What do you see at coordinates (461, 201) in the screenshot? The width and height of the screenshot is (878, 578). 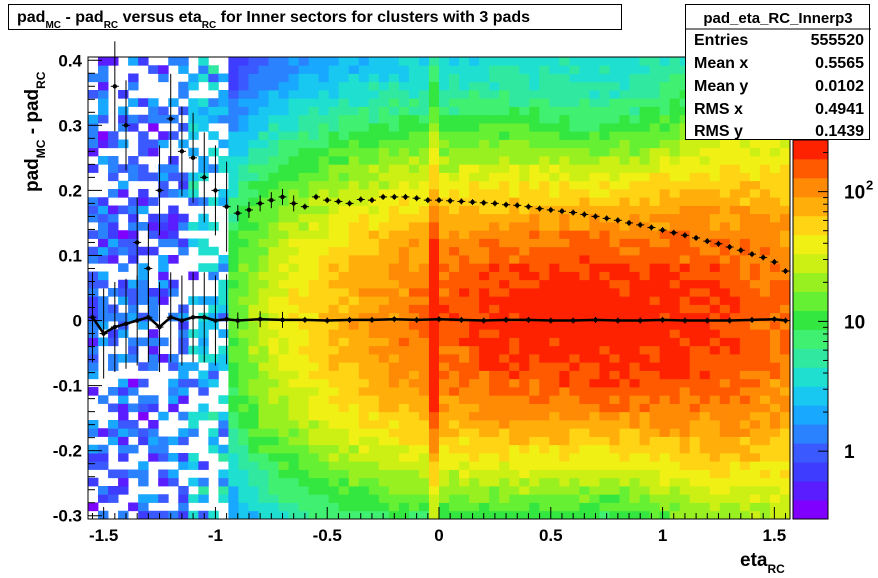 I see `rms-profile-point` at bounding box center [461, 201].